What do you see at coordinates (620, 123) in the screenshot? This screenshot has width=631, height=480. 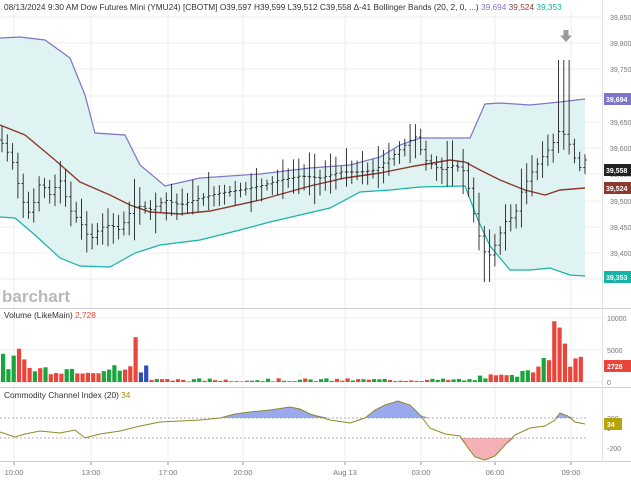 I see `price-tick-label: 39,650` at bounding box center [620, 123].